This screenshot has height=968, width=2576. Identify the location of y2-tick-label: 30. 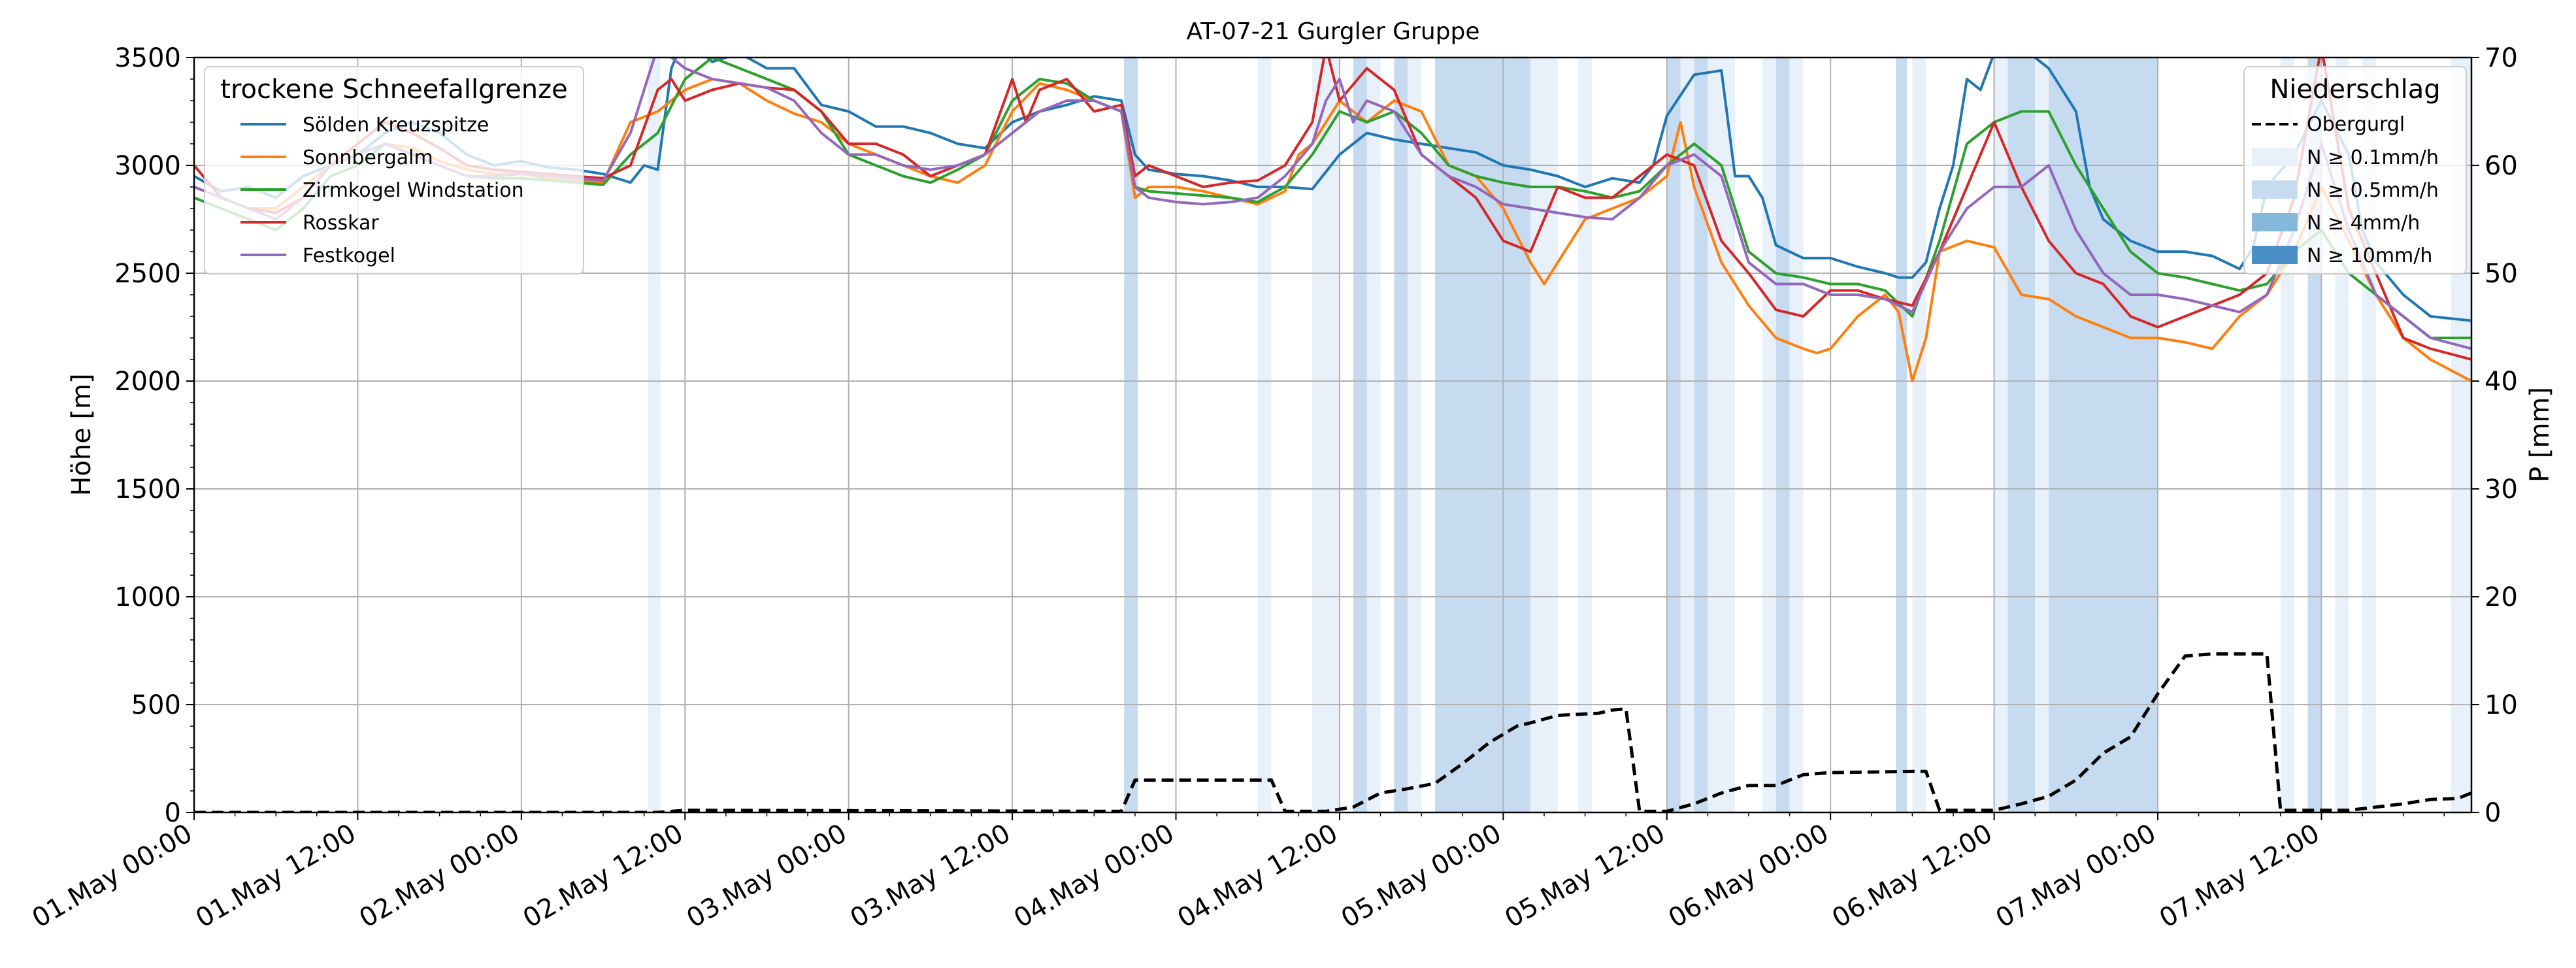
(2501, 490).